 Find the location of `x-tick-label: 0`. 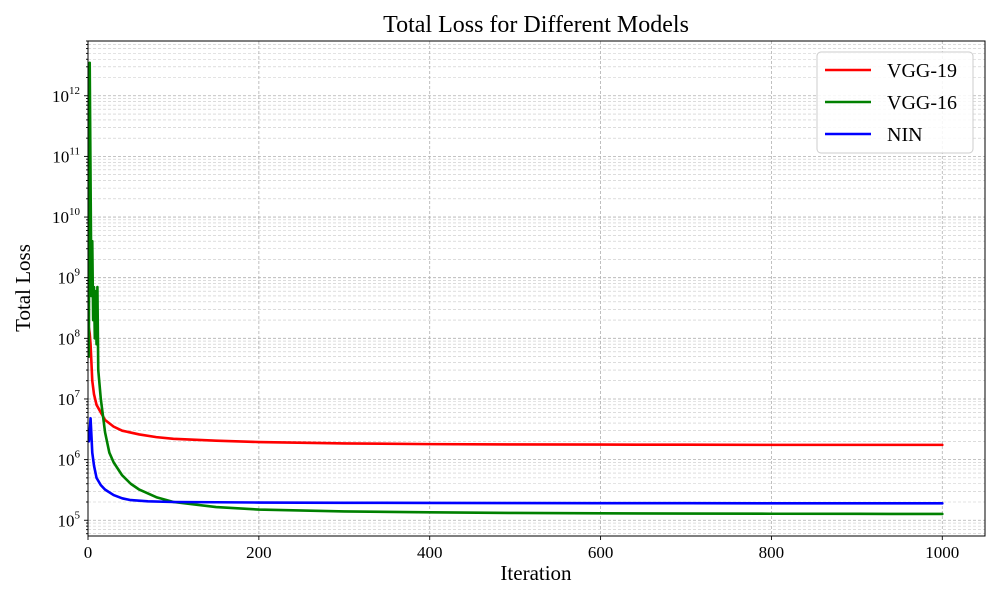

x-tick-label: 0 is located at coordinates (88, 552).